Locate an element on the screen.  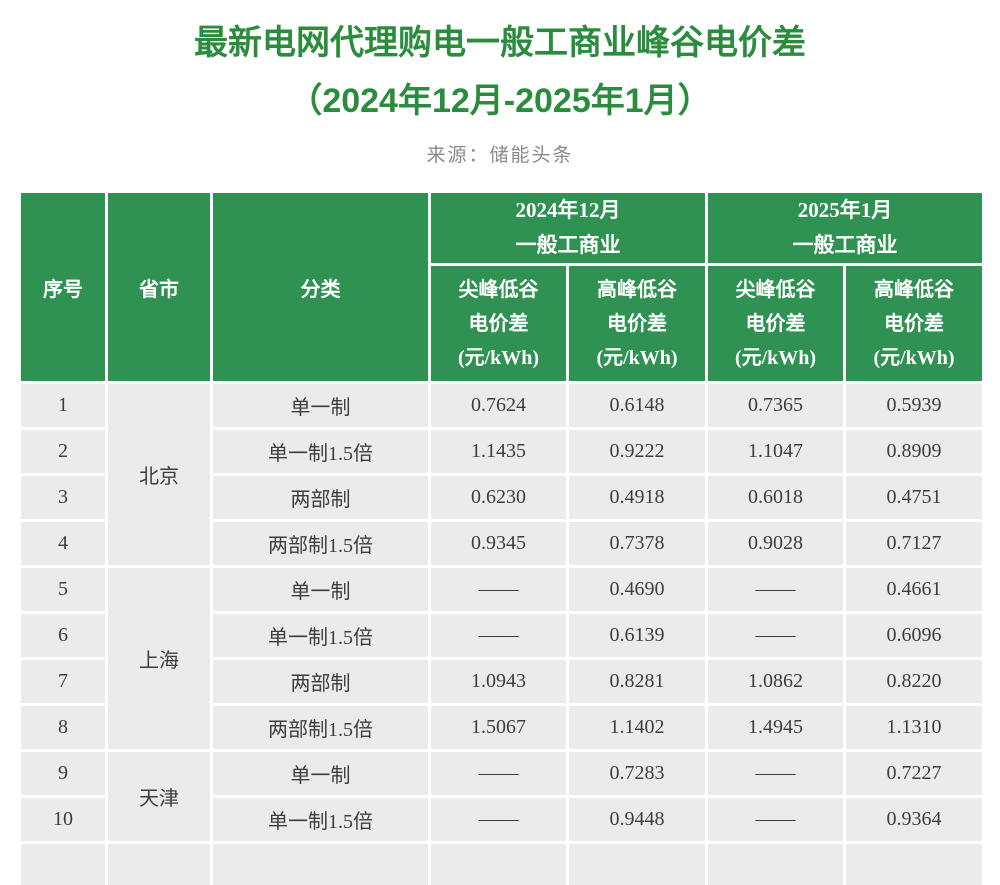
value-cell: 0.7624 is located at coordinates (498, 405).